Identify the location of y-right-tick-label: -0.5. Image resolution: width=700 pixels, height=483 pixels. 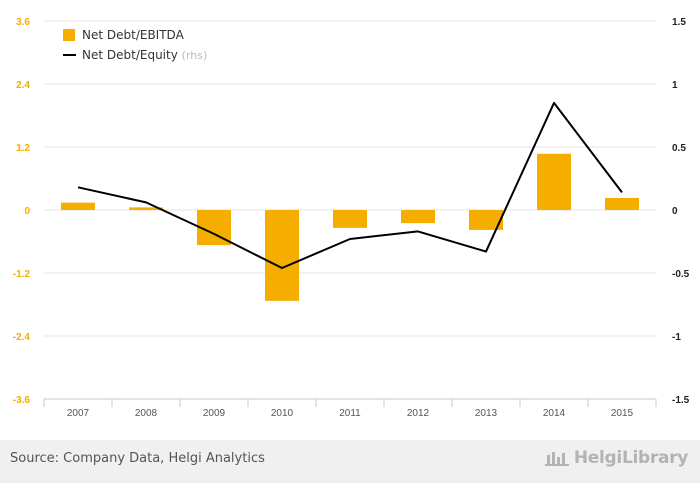
(681, 274).